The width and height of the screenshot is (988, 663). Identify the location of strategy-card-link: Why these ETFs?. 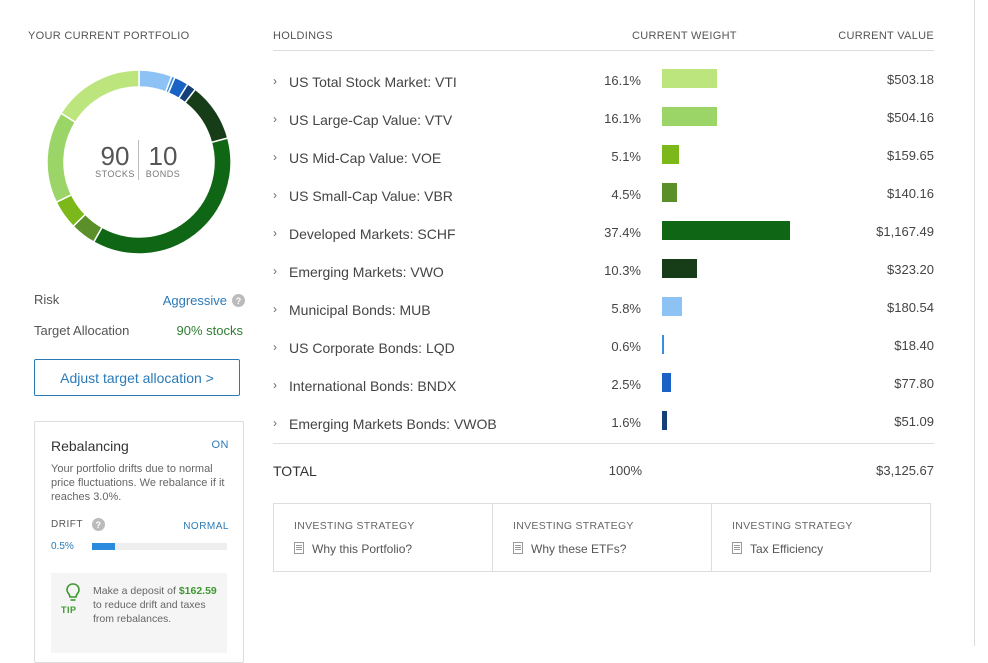
(569, 549).